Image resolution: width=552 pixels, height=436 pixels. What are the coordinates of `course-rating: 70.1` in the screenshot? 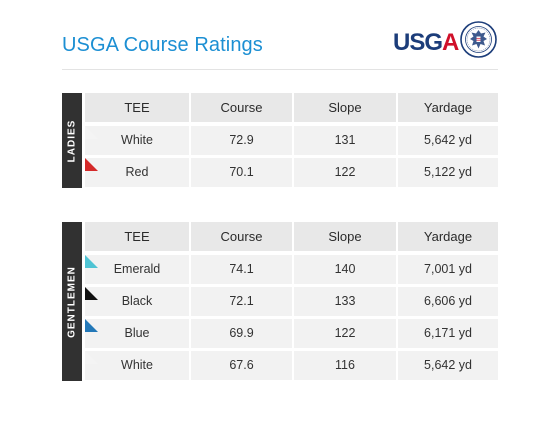 It's located at (241, 172).